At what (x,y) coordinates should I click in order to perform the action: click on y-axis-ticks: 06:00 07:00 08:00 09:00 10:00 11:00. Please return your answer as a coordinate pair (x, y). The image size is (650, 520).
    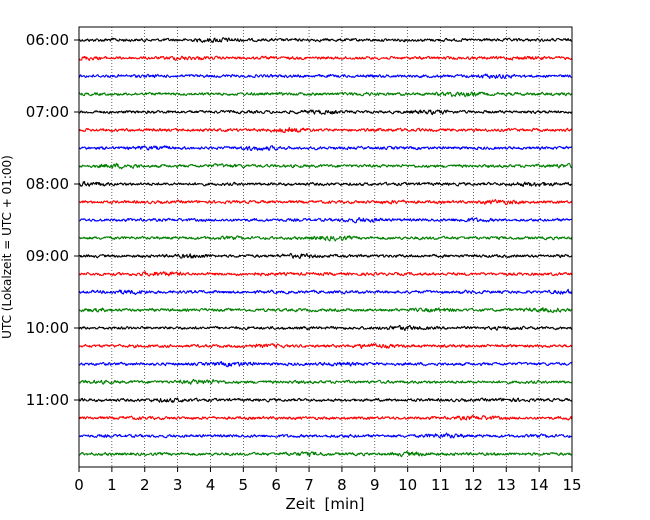
    Looking at the image, I should click on (52, 220).